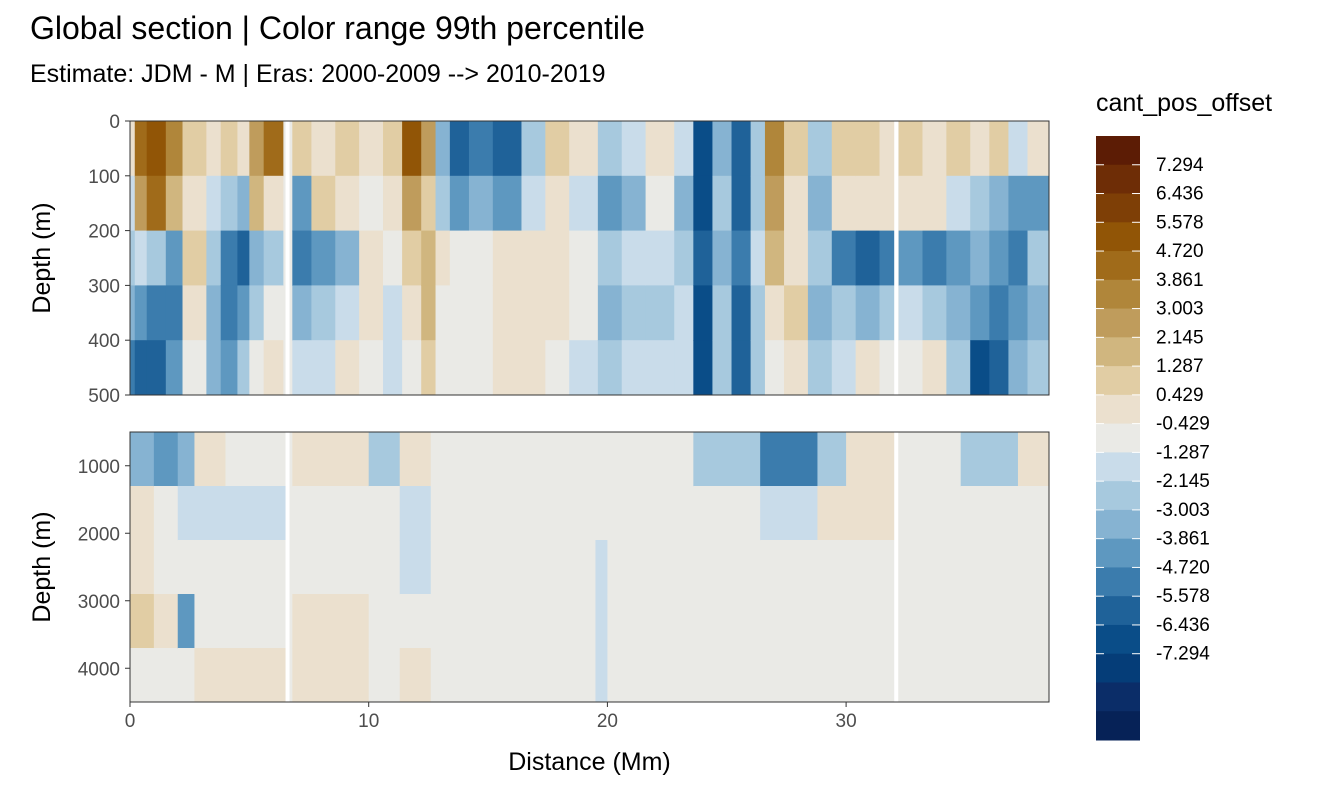 Image resolution: width=1344 pixels, height=806 pixels. What do you see at coordinates (1180, 337) in the screenshot?
I see `legend-label: 2.145` at bounding box center [1180, 337].